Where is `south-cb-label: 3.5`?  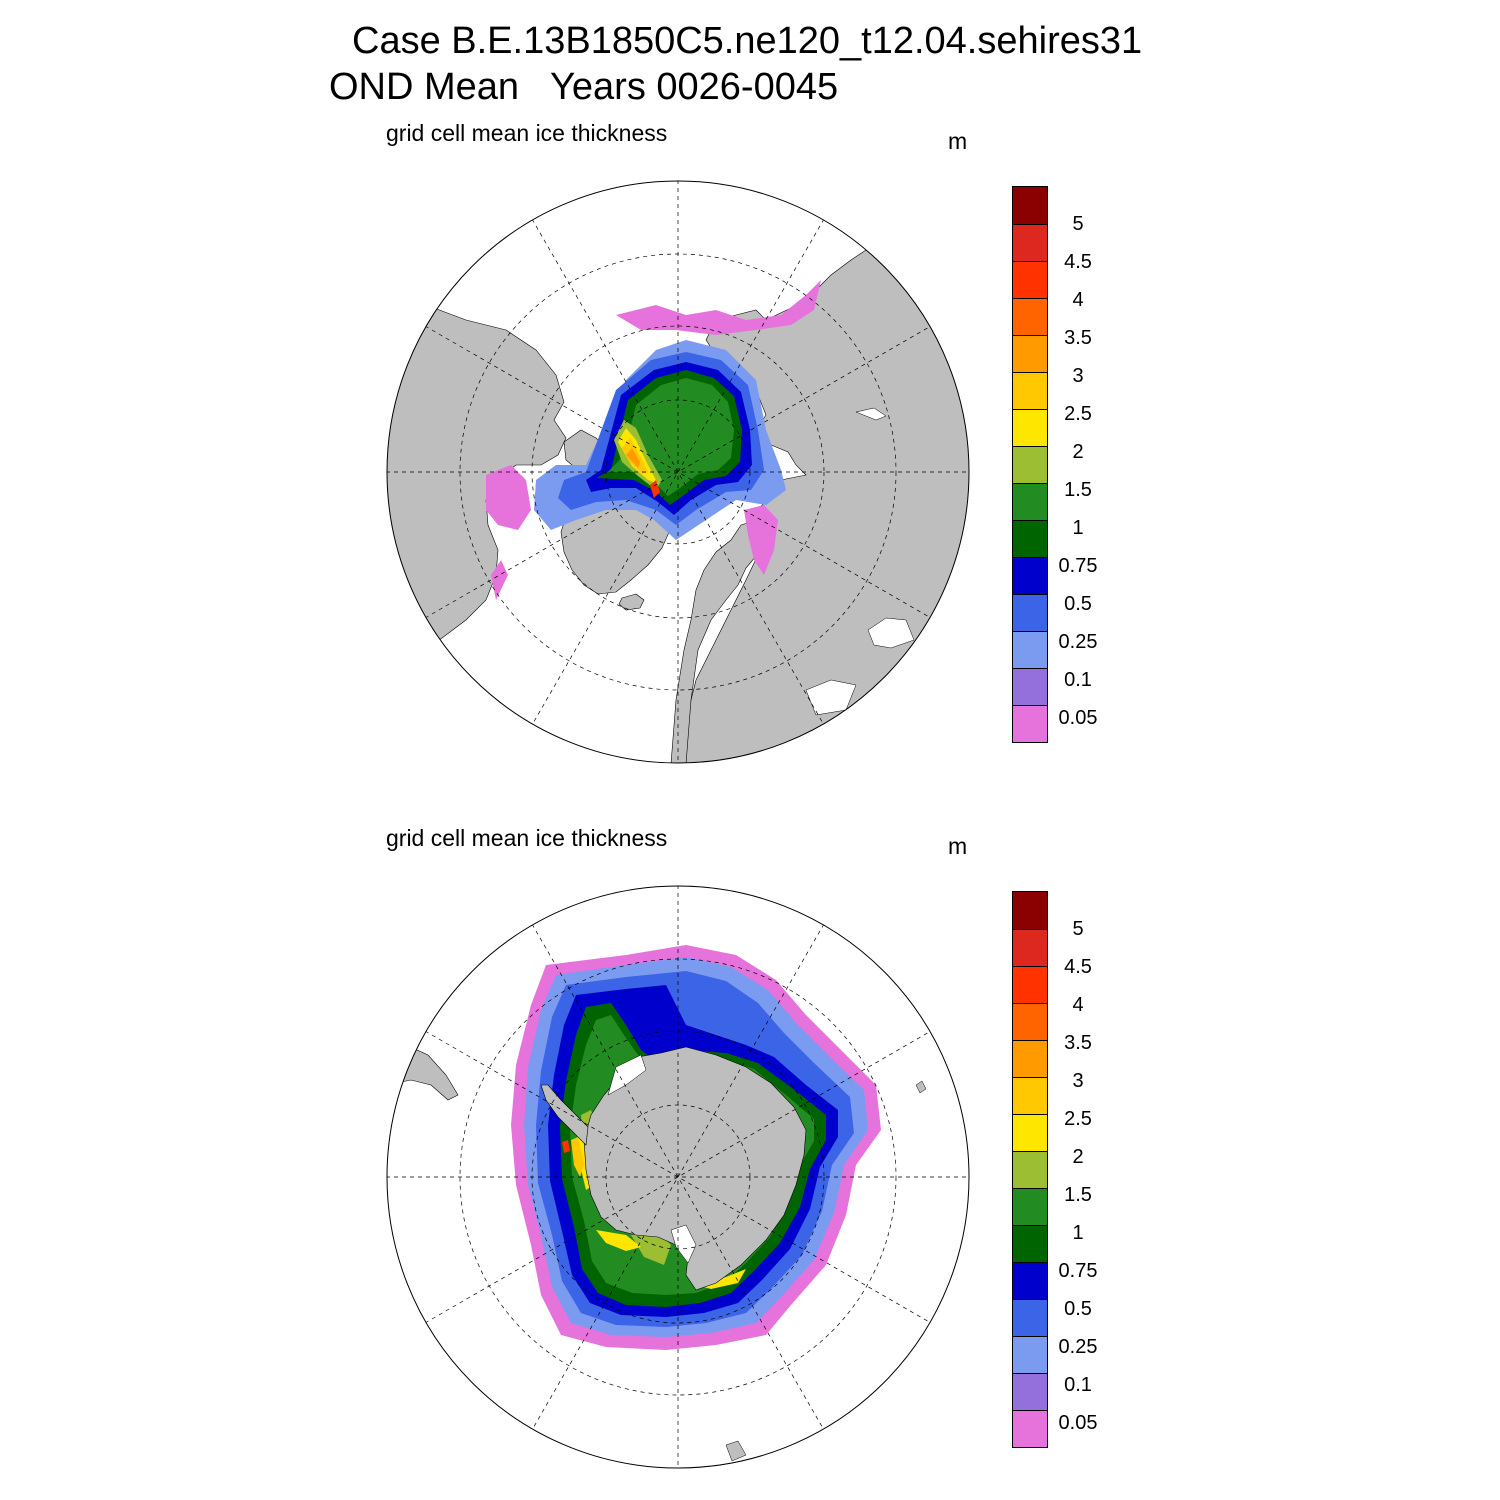
south-cb-label: 3.5 is located at coordinates (1078, 1043).